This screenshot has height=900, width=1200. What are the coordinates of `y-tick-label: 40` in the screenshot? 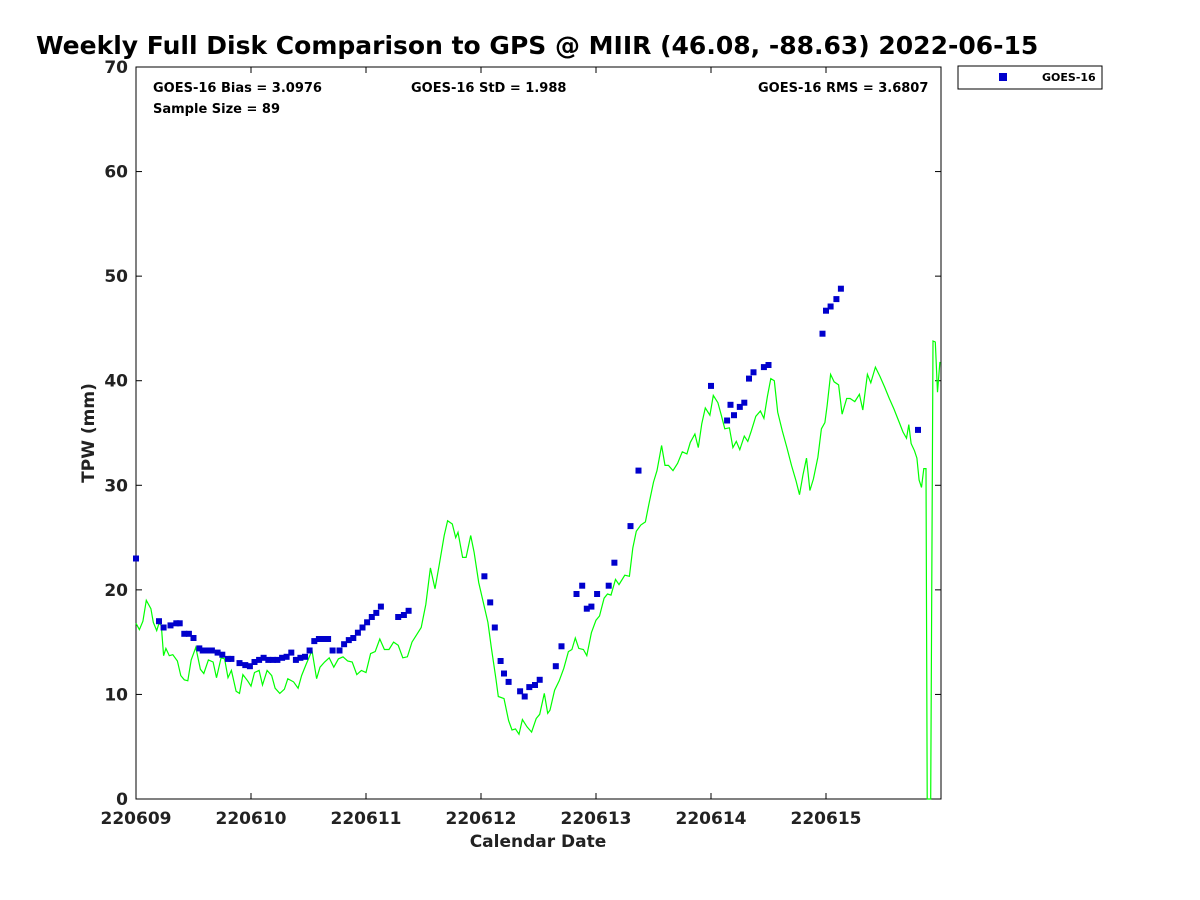 It's located at (116, 382).